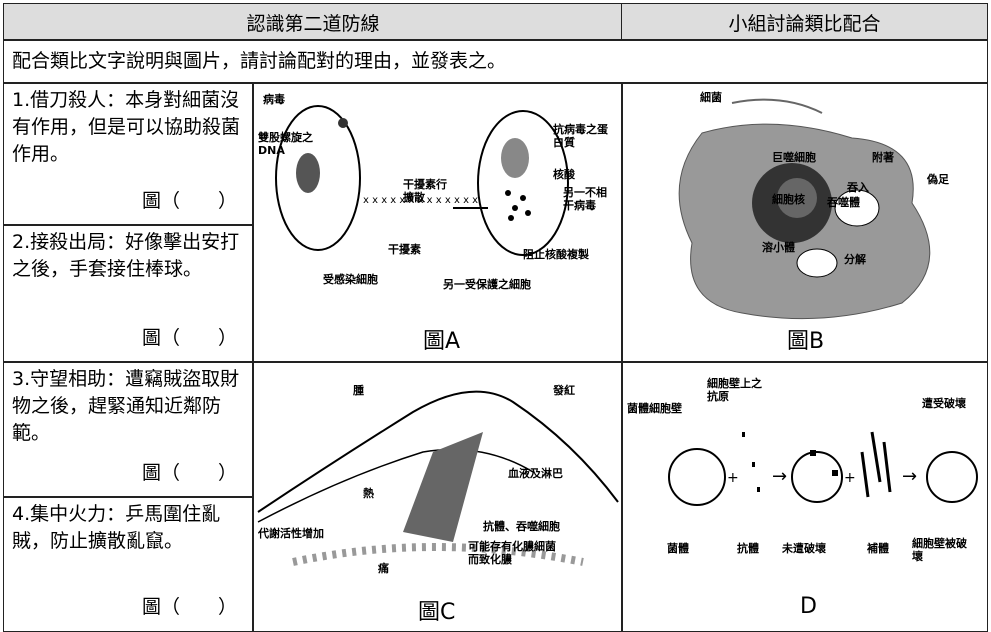 The height and width of the screenshot is (632, 991). I want to click on figure-label: 另一受保護之細胞, so click(487, 284).